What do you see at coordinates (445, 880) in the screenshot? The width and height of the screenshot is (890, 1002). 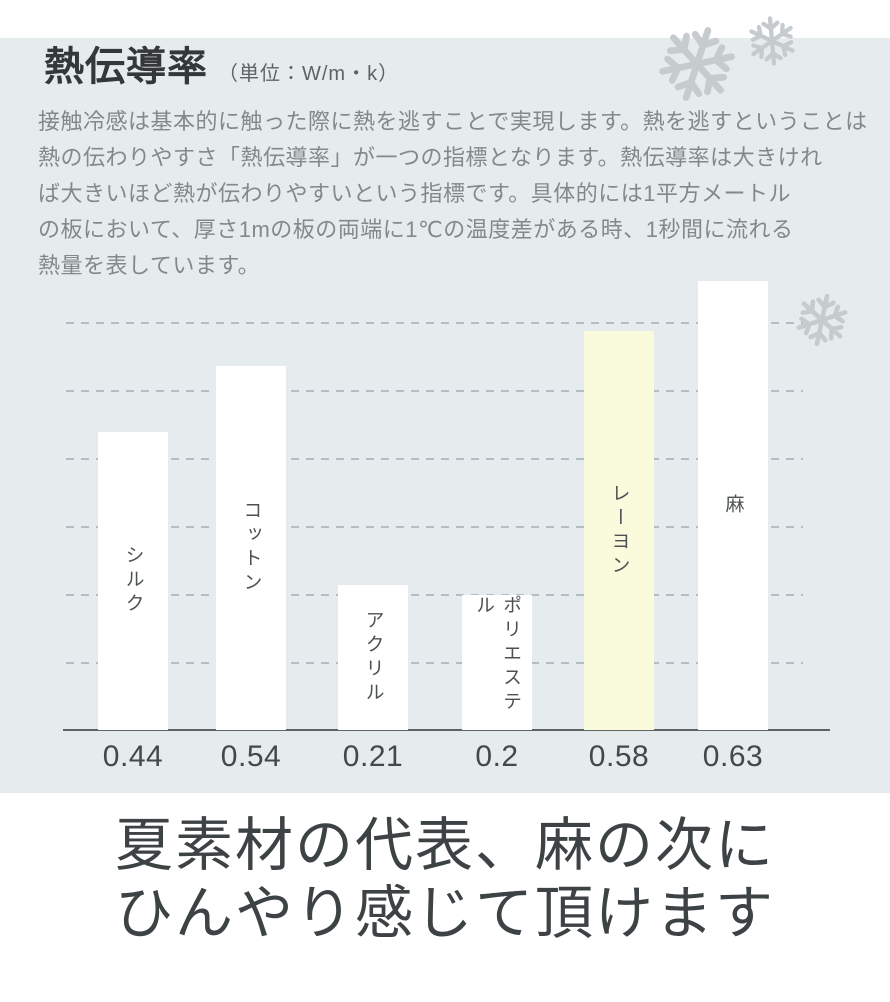 I see `footer-caption: 夏素材の代表、麻の次に ひんやり感じて頂けます` at bounding box center [445, 880].